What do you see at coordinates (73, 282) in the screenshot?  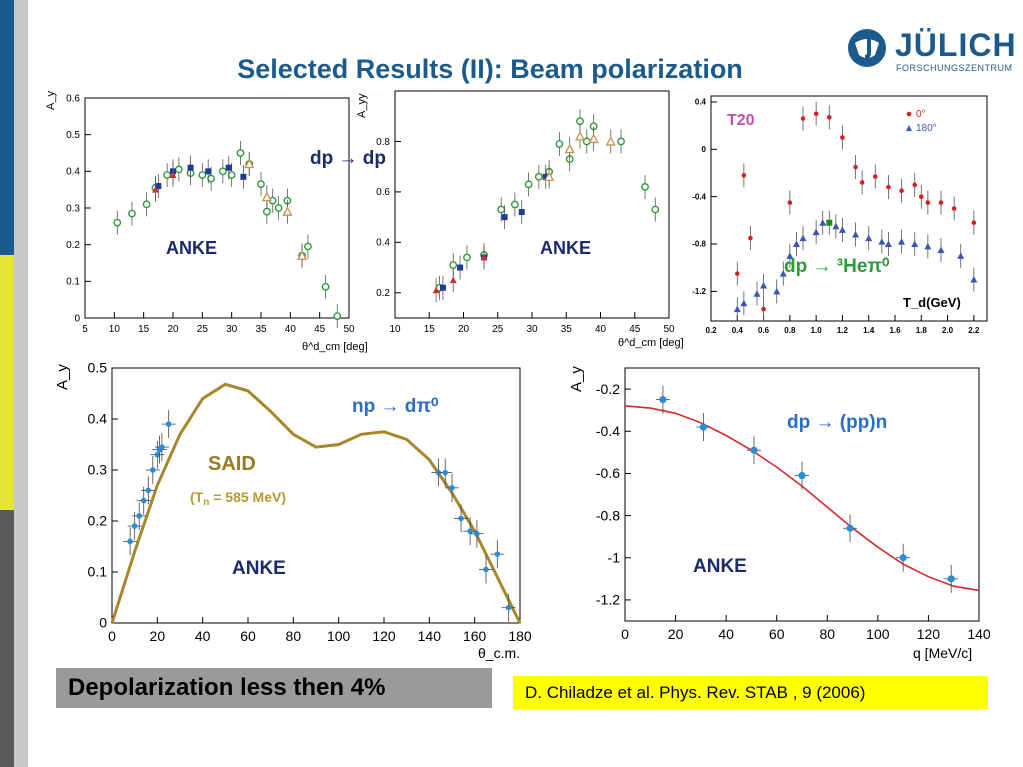 I see `y-tick-label: 0.1` at bounding box center [73, 282].